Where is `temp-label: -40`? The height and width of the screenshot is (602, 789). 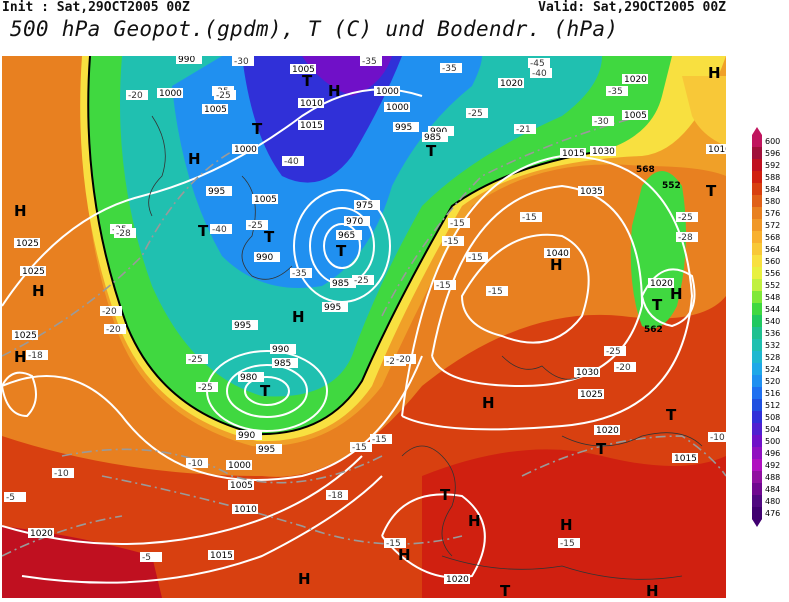
temp-label: -40 is located at coordinates (219, 230).